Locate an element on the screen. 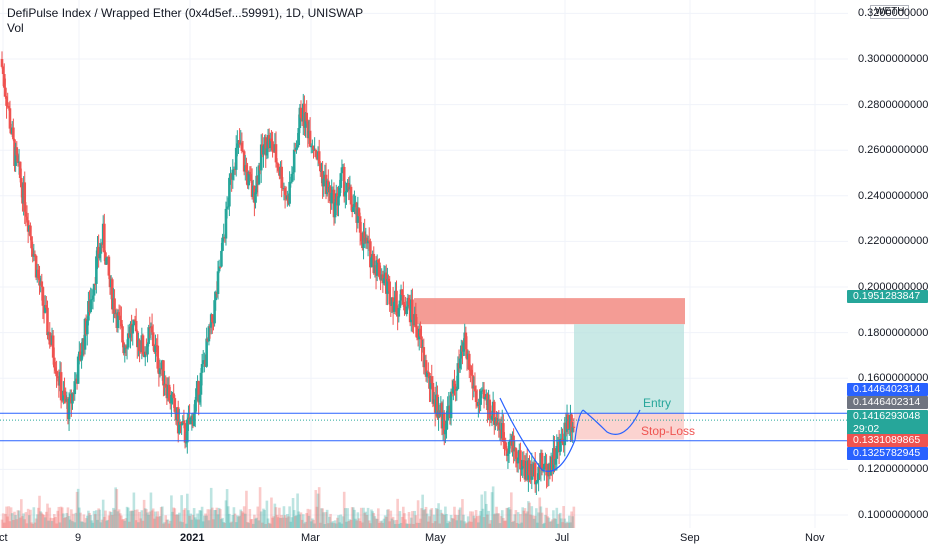 The image size is (932, 550). x-tick-label: Sep is located at coordinates (690, 538).